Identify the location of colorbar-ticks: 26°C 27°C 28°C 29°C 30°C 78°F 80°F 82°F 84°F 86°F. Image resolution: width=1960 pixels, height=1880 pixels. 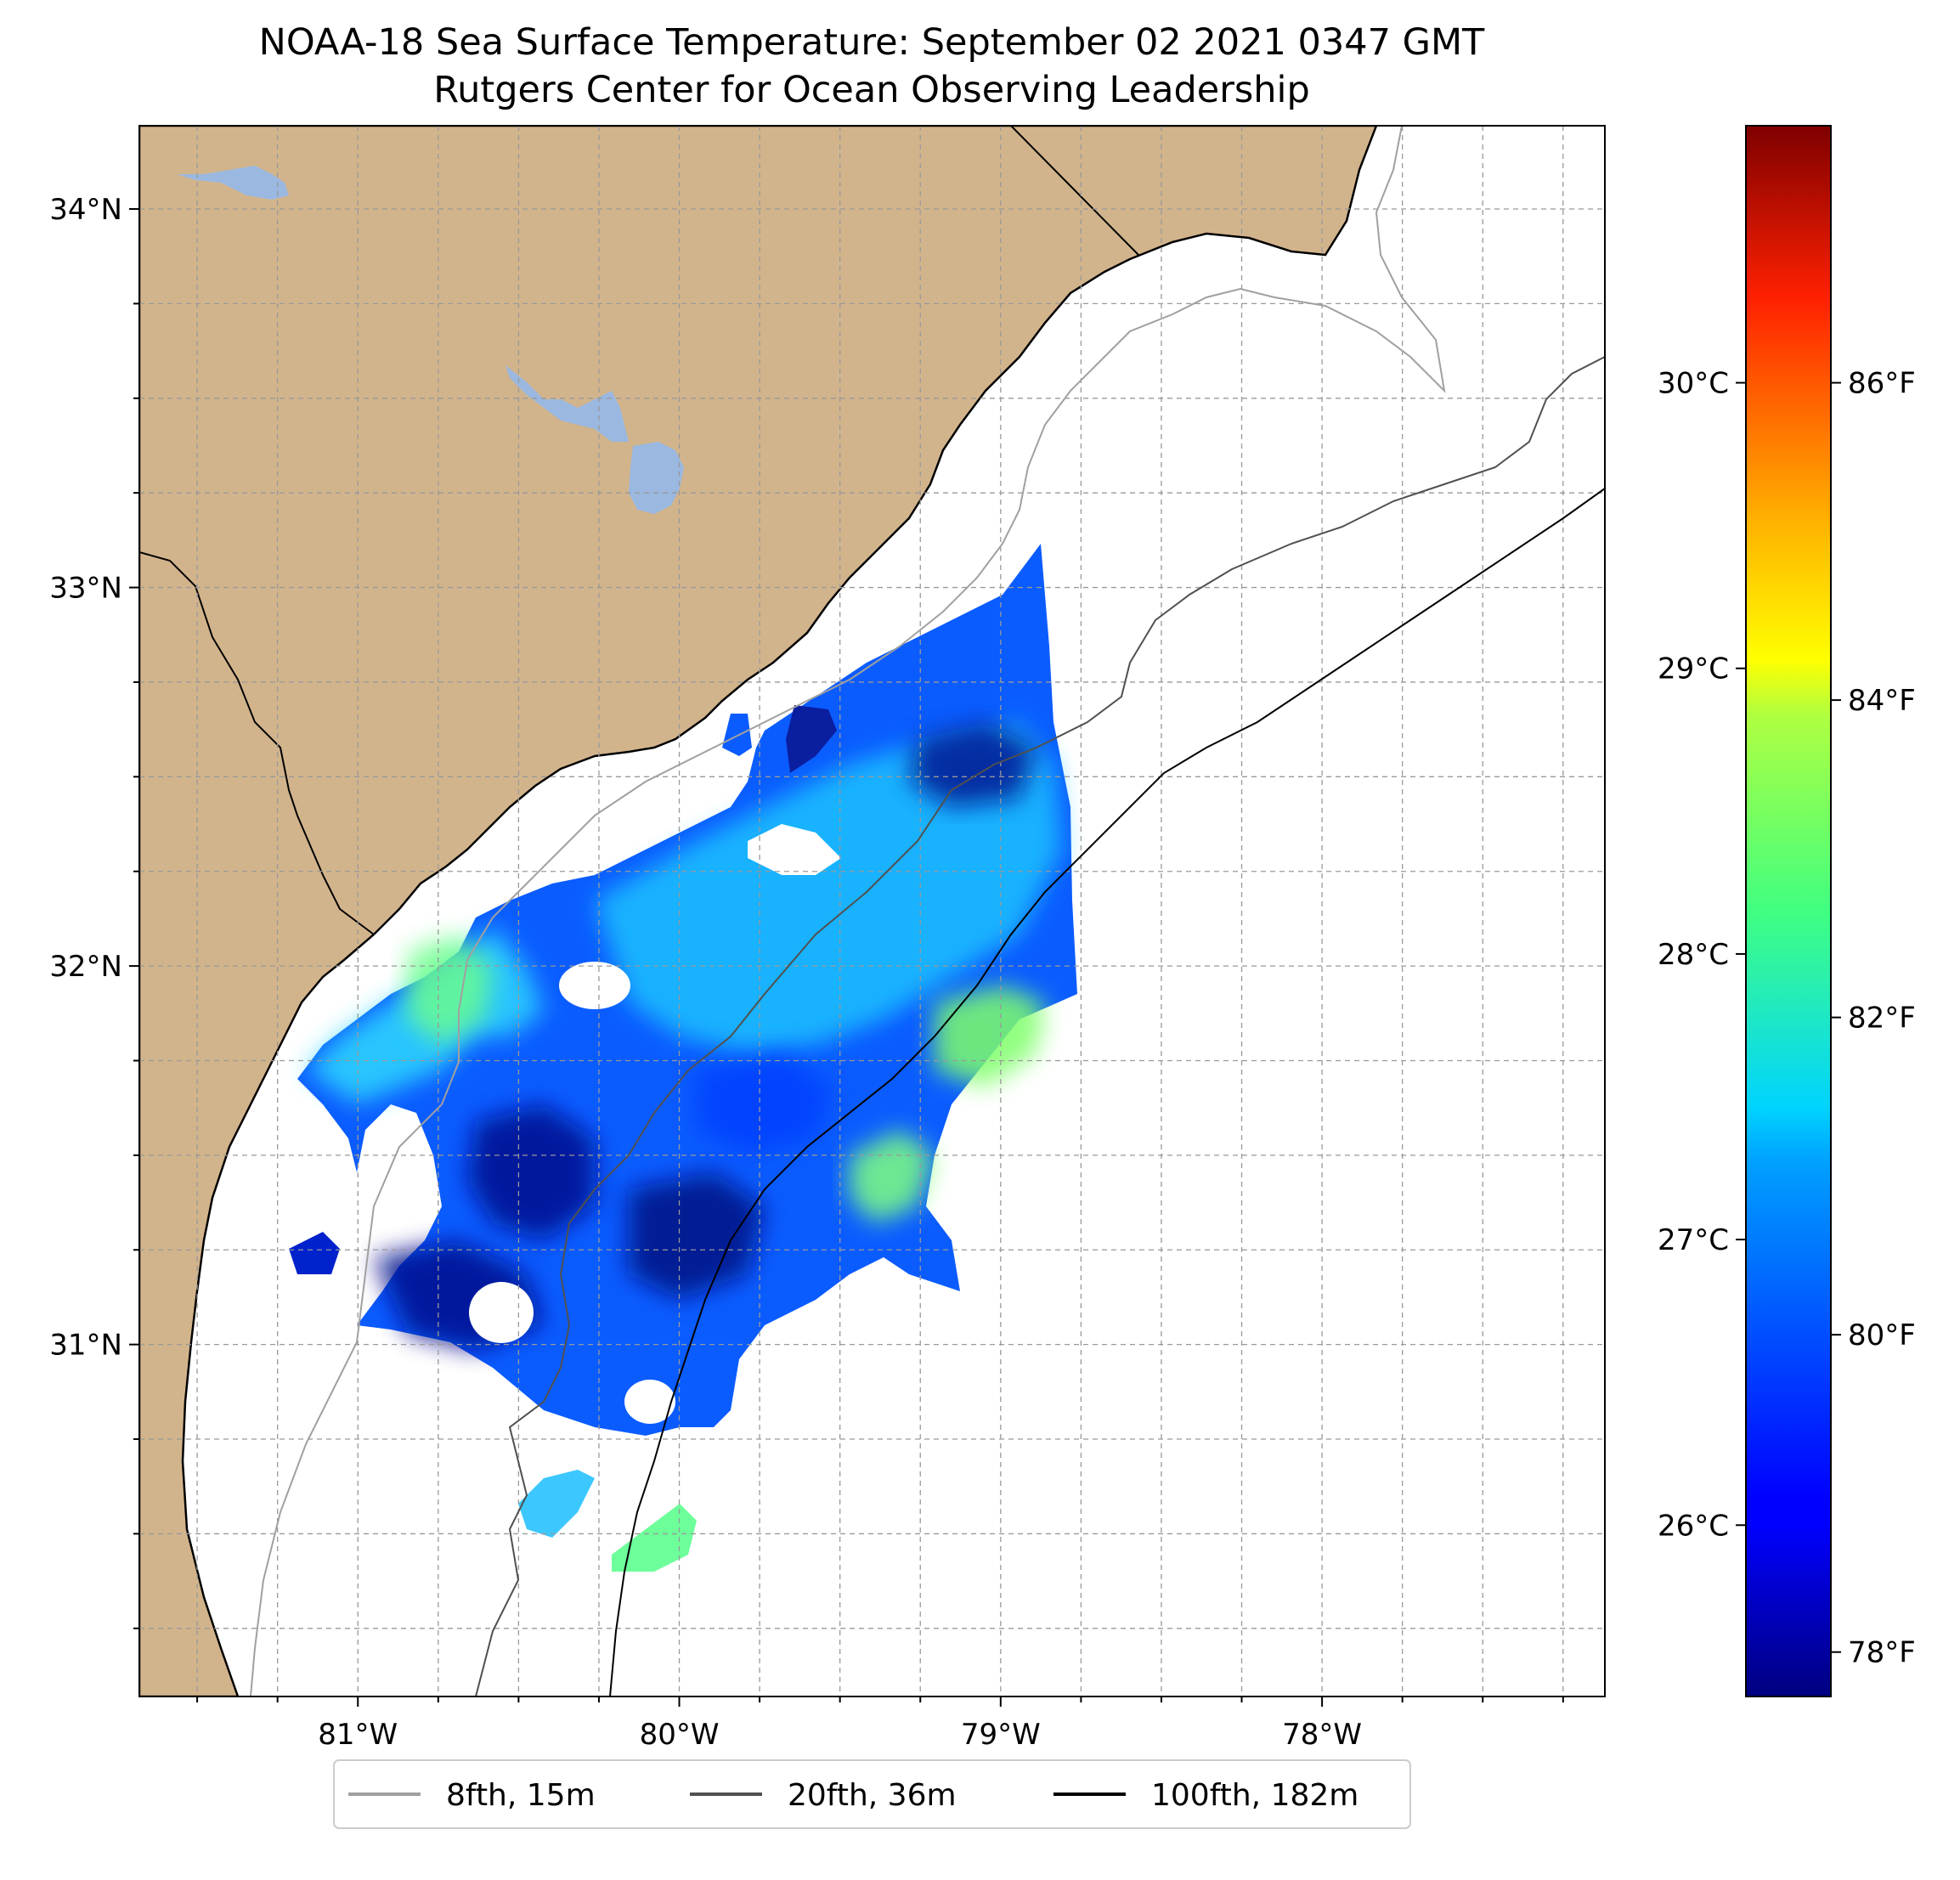
(1787, 1019).